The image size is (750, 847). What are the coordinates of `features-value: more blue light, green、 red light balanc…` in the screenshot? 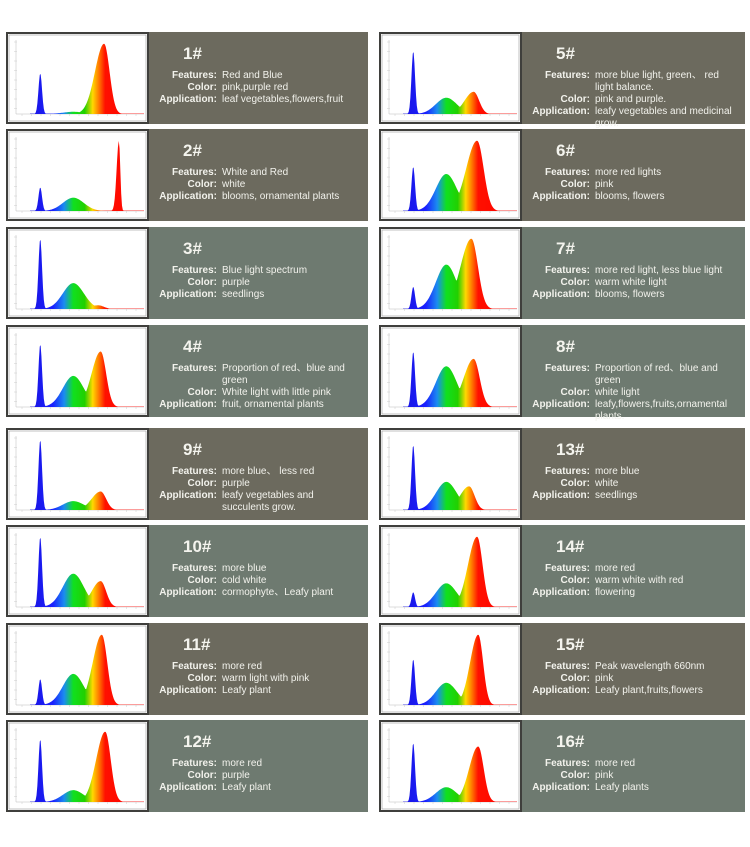 It's located at (657, 81).